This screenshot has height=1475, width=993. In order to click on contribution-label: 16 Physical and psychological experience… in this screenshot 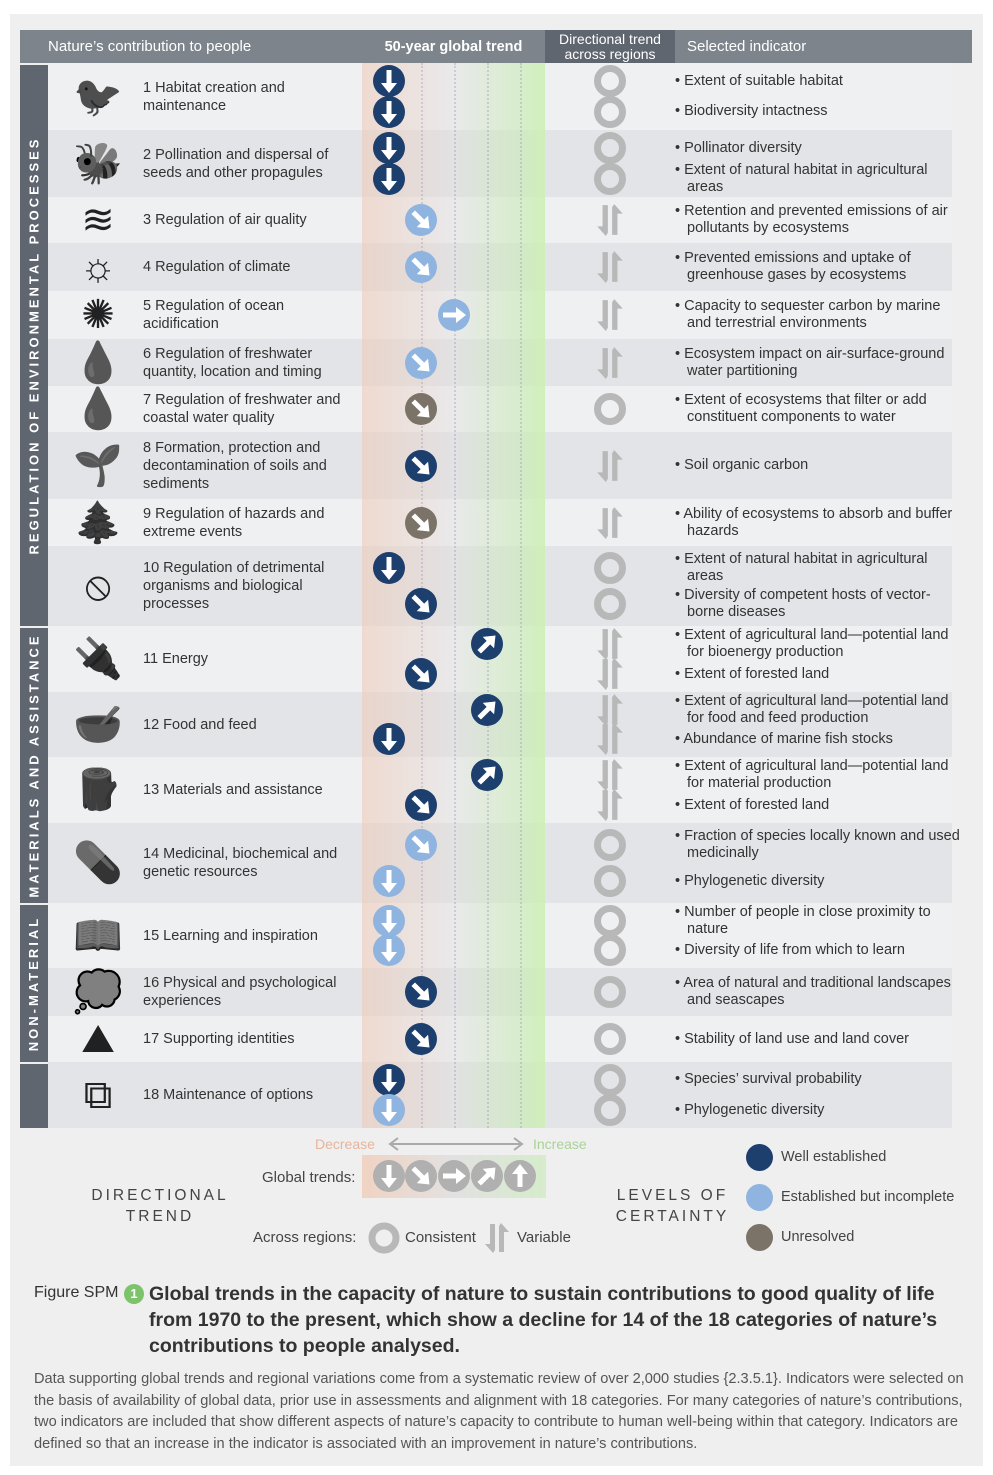, I will do `click(240, 992)`.